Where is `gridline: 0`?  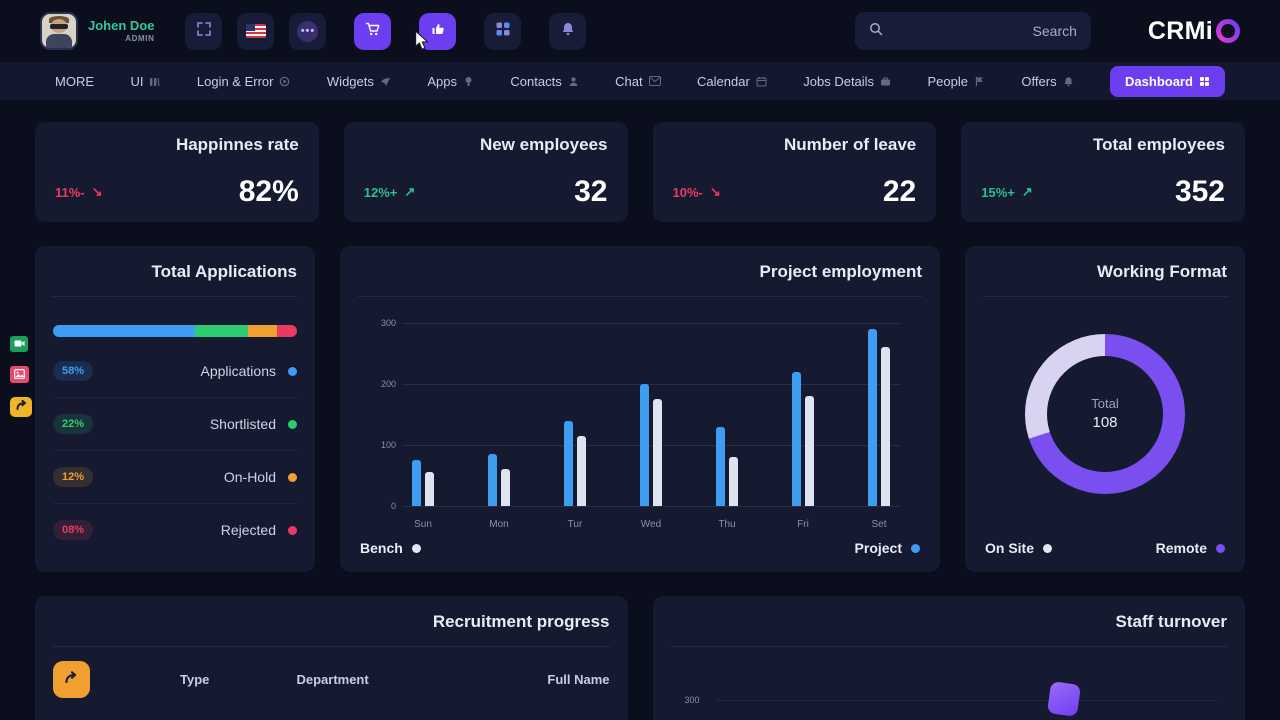
gridline: 0 is located at coordinates (645, 506).